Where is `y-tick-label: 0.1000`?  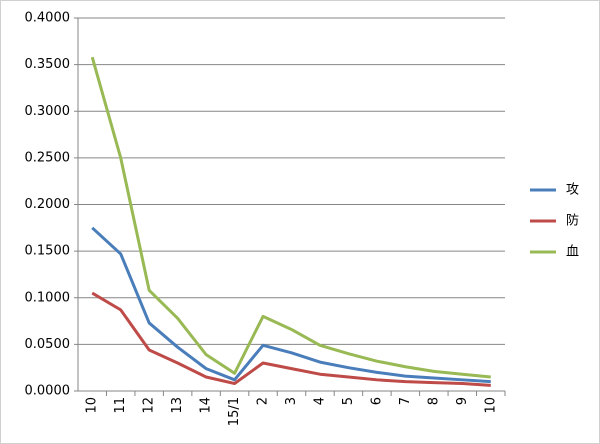
y-tick-label: 0.1000 is located at coordinates (48, 297).